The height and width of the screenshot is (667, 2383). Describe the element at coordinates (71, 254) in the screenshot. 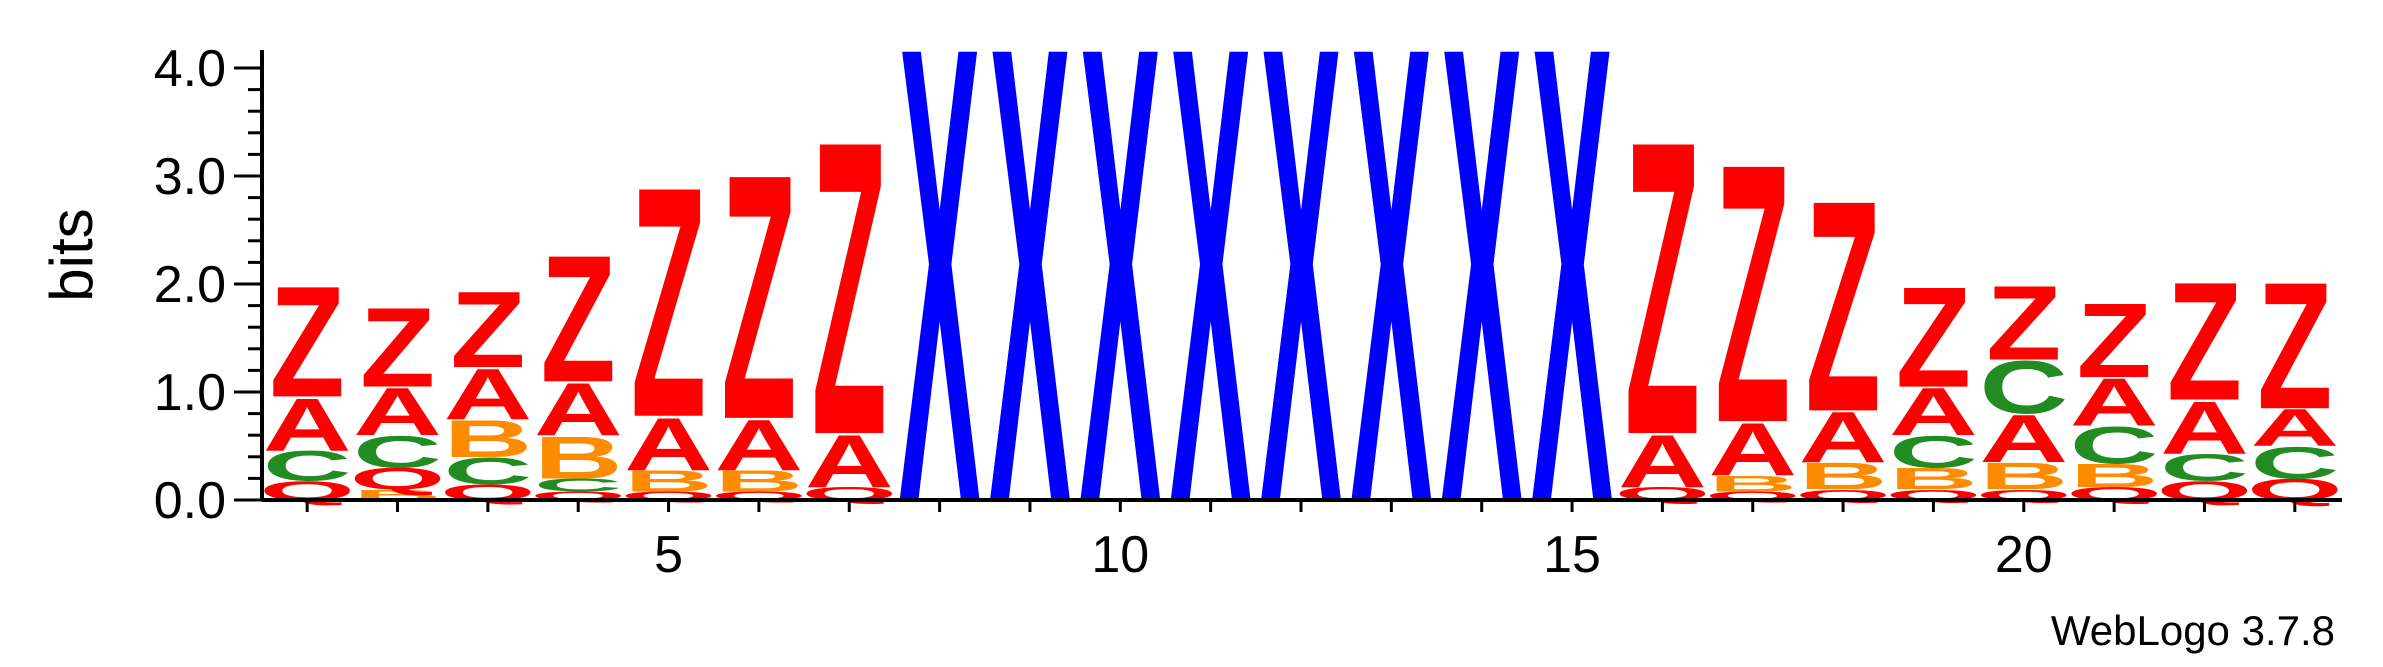

I see `y-axis-label: bits` at that location.